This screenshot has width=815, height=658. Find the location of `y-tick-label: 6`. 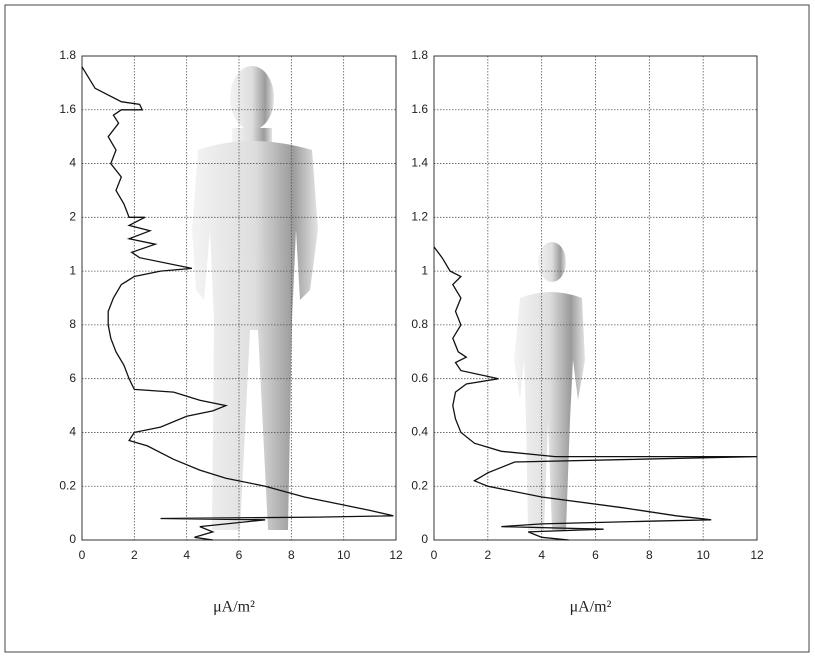

y-tick-label: 6 is located at coordinates (72, 378).